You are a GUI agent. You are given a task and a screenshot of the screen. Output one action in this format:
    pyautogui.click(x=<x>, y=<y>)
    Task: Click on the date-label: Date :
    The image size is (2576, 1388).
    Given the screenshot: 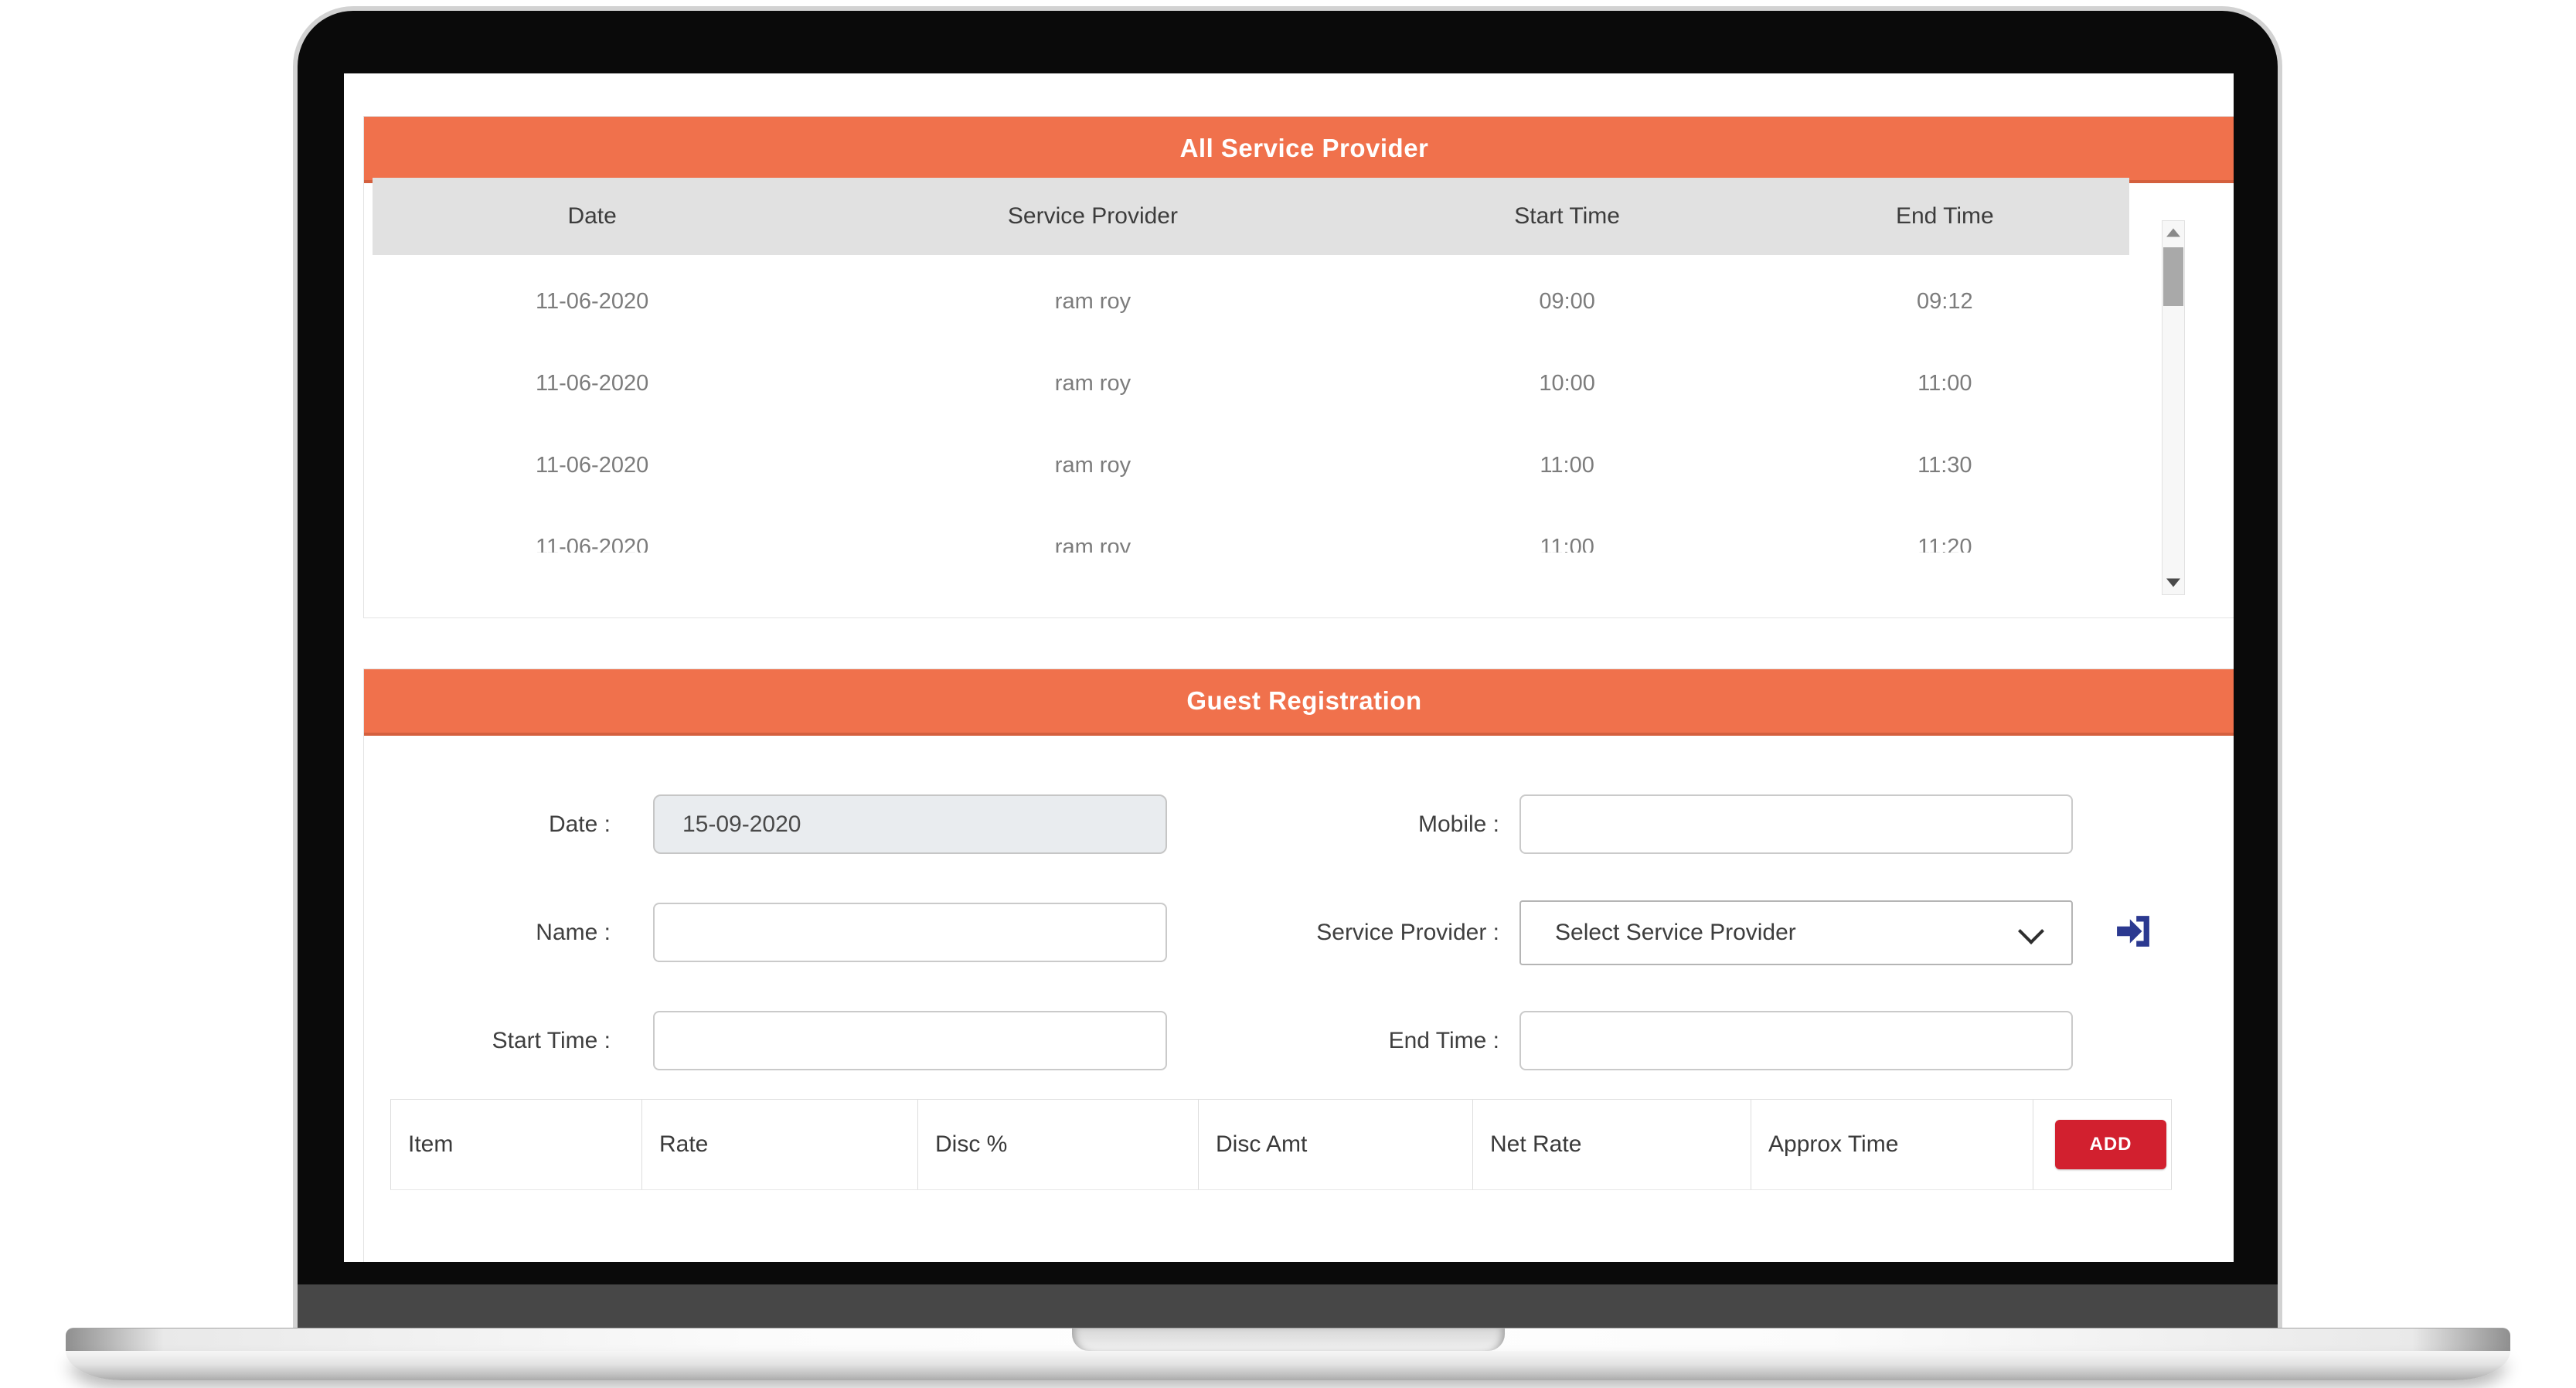 What is the action you would take?
    pyautogui.click(x=579, y=824)
    